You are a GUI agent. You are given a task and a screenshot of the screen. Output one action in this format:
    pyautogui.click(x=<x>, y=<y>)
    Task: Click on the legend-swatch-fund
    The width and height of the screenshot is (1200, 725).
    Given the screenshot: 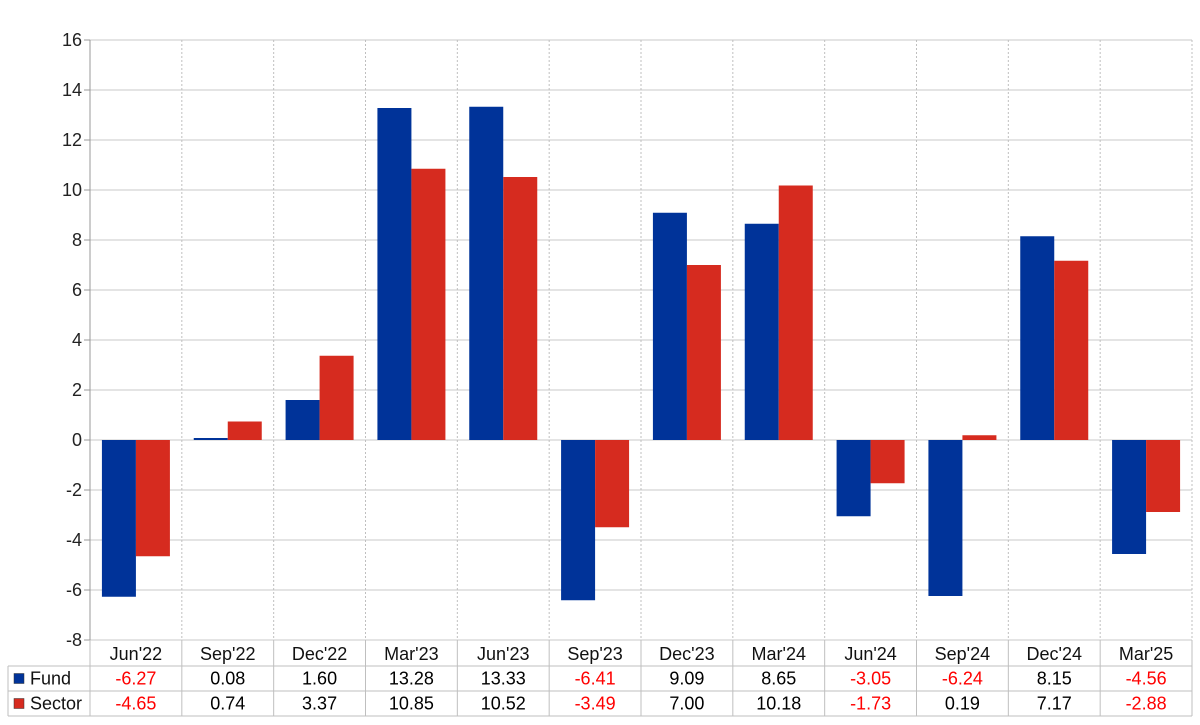 What is the action you would take?
    pyautogui.click(x=19, y=678)
    